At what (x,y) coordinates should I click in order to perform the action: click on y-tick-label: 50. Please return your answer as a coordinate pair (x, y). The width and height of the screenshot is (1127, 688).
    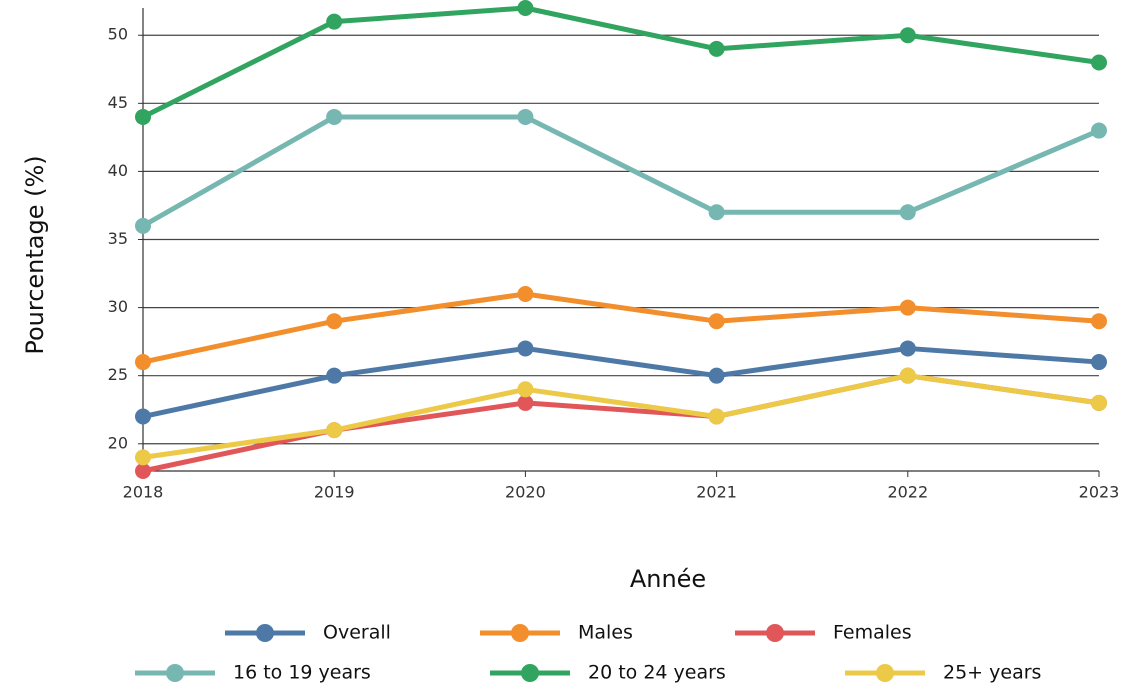
    Looking at the image, I should click on (118, 34).